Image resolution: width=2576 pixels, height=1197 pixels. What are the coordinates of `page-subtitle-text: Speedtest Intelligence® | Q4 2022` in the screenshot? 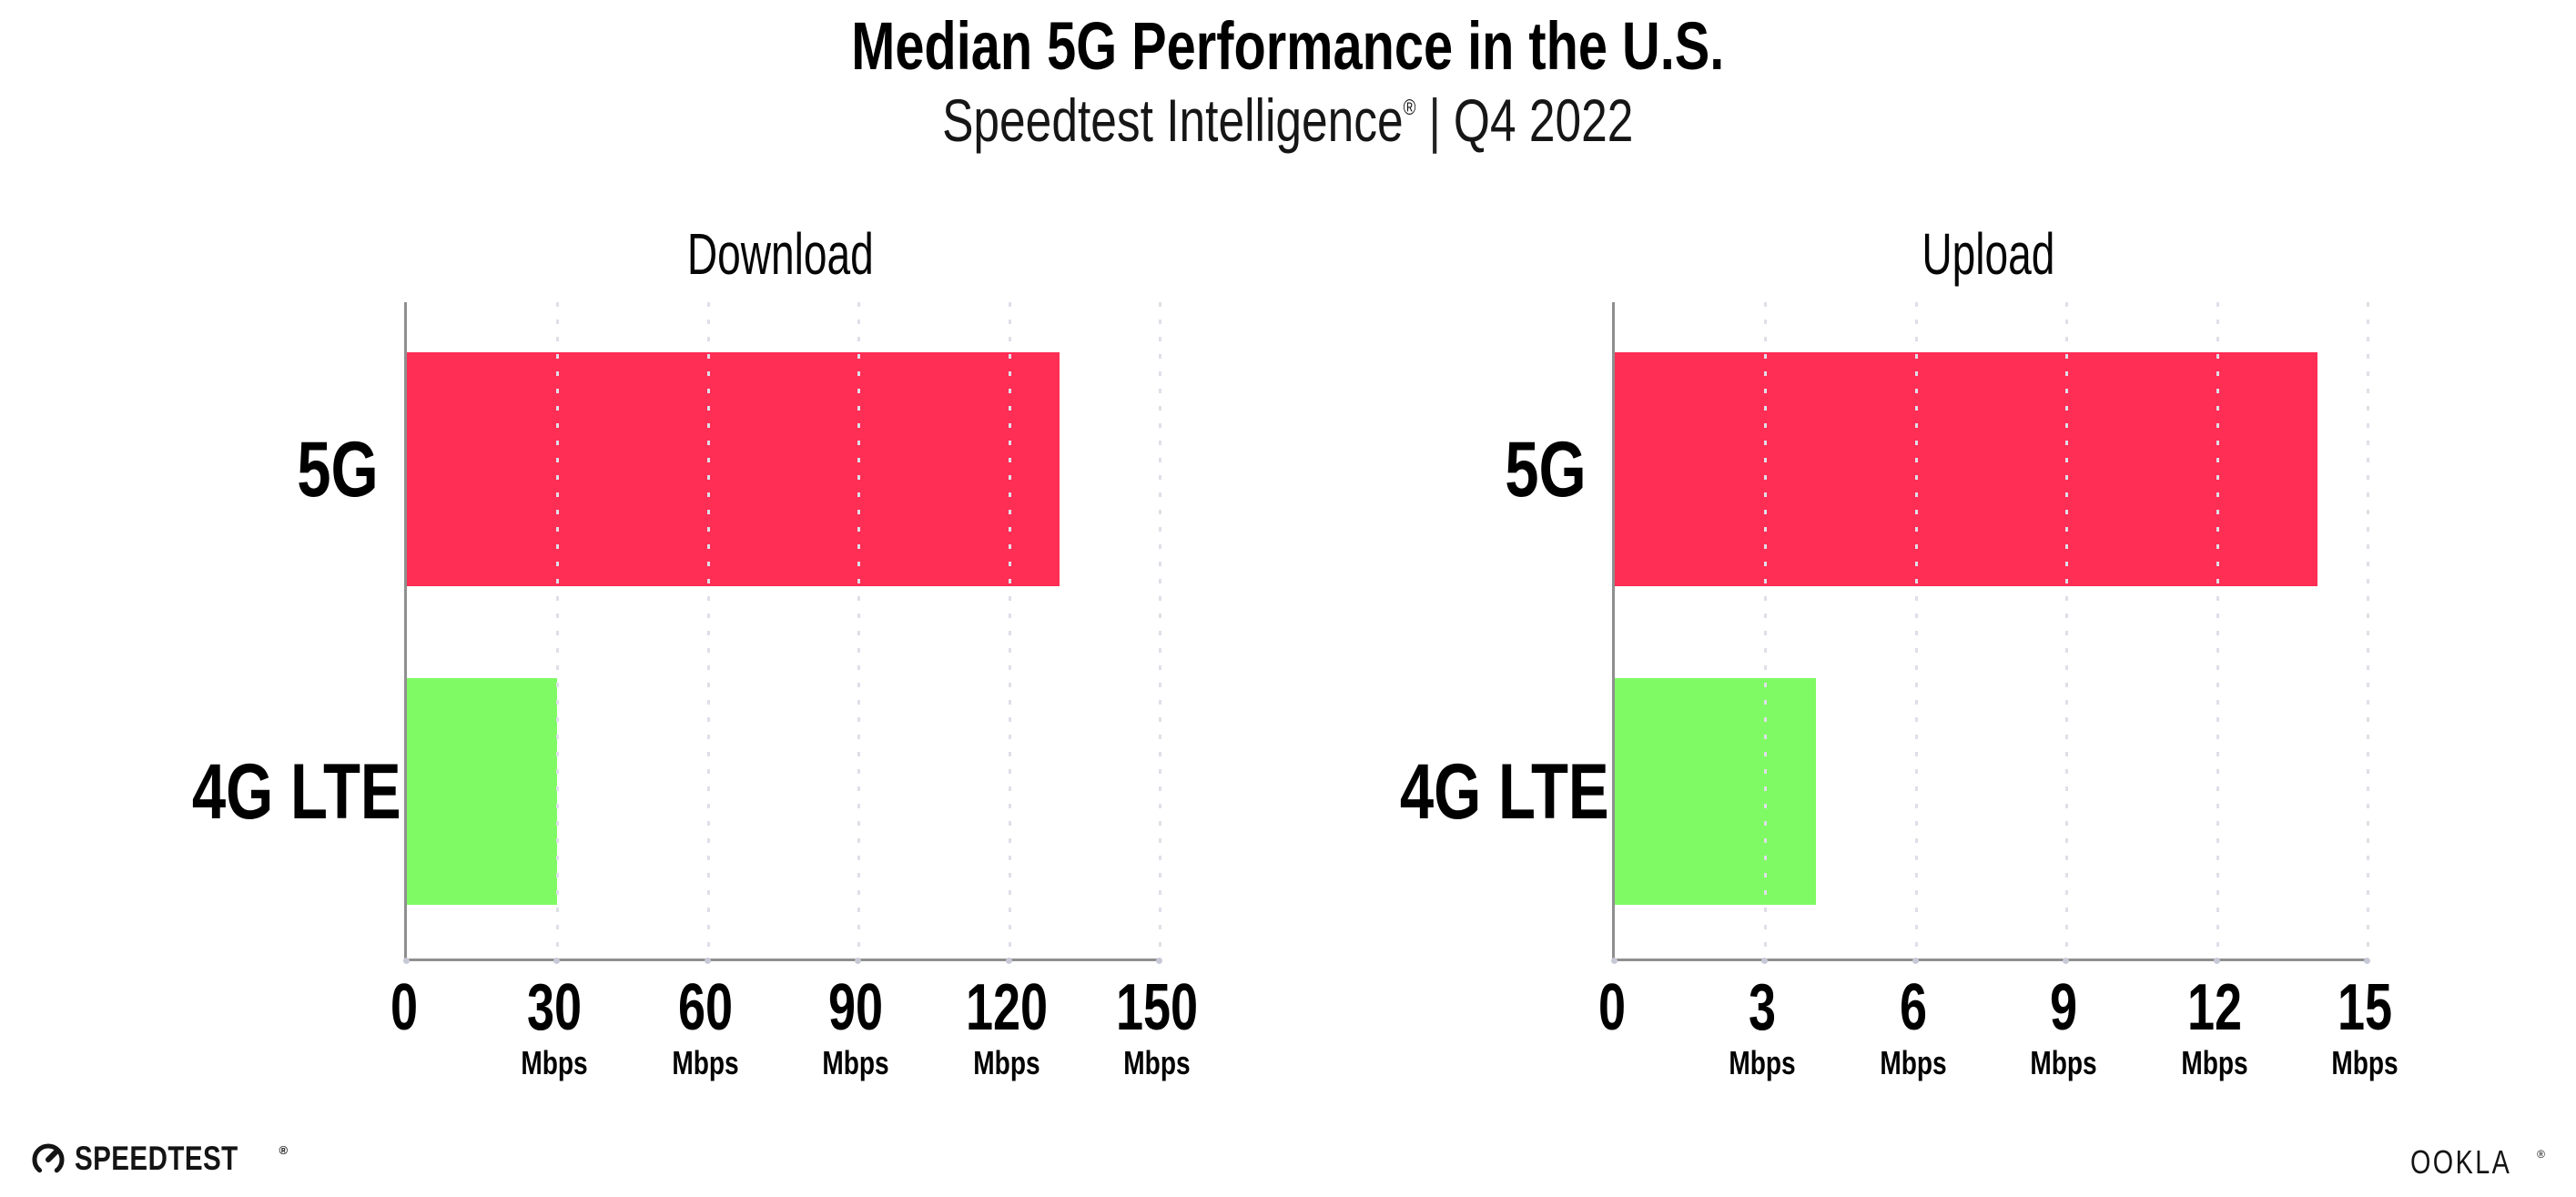 It's located at (1287, 120).